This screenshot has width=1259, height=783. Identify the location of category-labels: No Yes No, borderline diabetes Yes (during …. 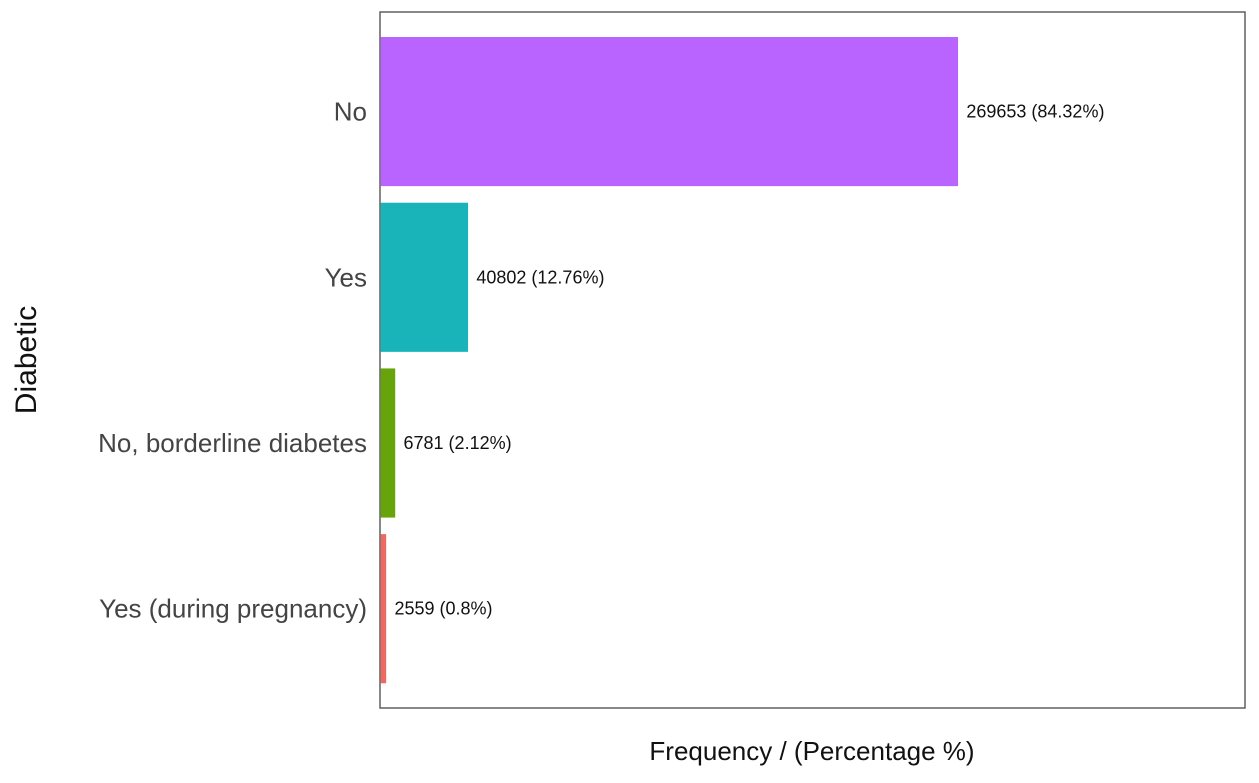
(232, 360).